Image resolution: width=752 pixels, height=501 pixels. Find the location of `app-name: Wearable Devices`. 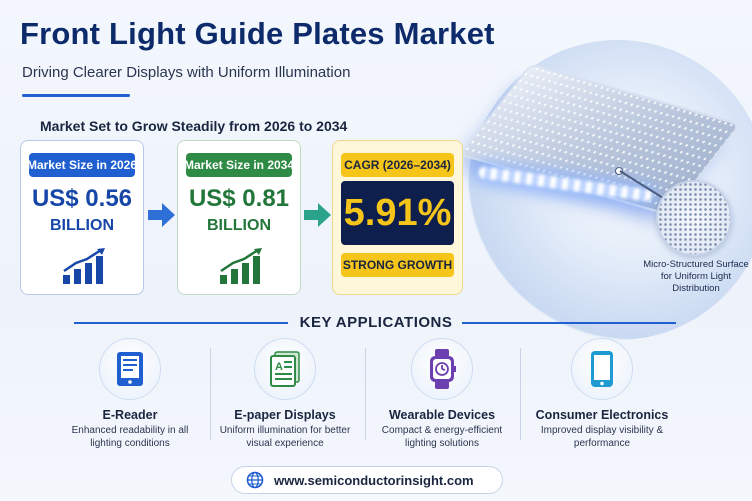

app-name: Wearable Devices is located at coordinates (442, 415).